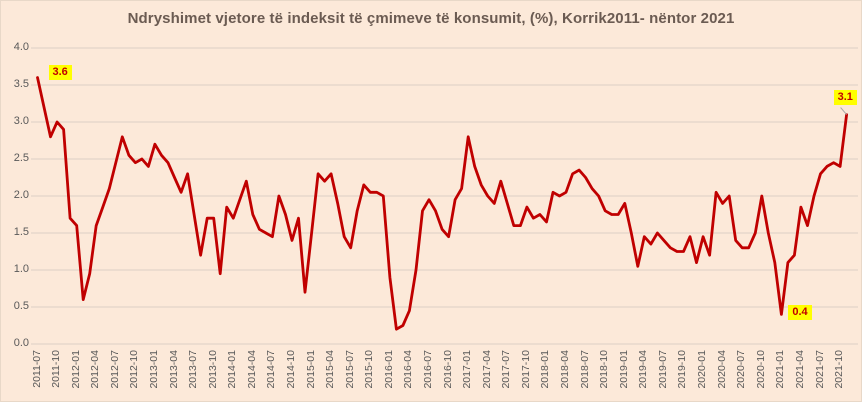 This screenshot has height=402, width=862. What do you see at coordinates (702, 369) in the screenshot?
I see `x-axis-tick-label: 2020-01` at bounding box center [702, 369].